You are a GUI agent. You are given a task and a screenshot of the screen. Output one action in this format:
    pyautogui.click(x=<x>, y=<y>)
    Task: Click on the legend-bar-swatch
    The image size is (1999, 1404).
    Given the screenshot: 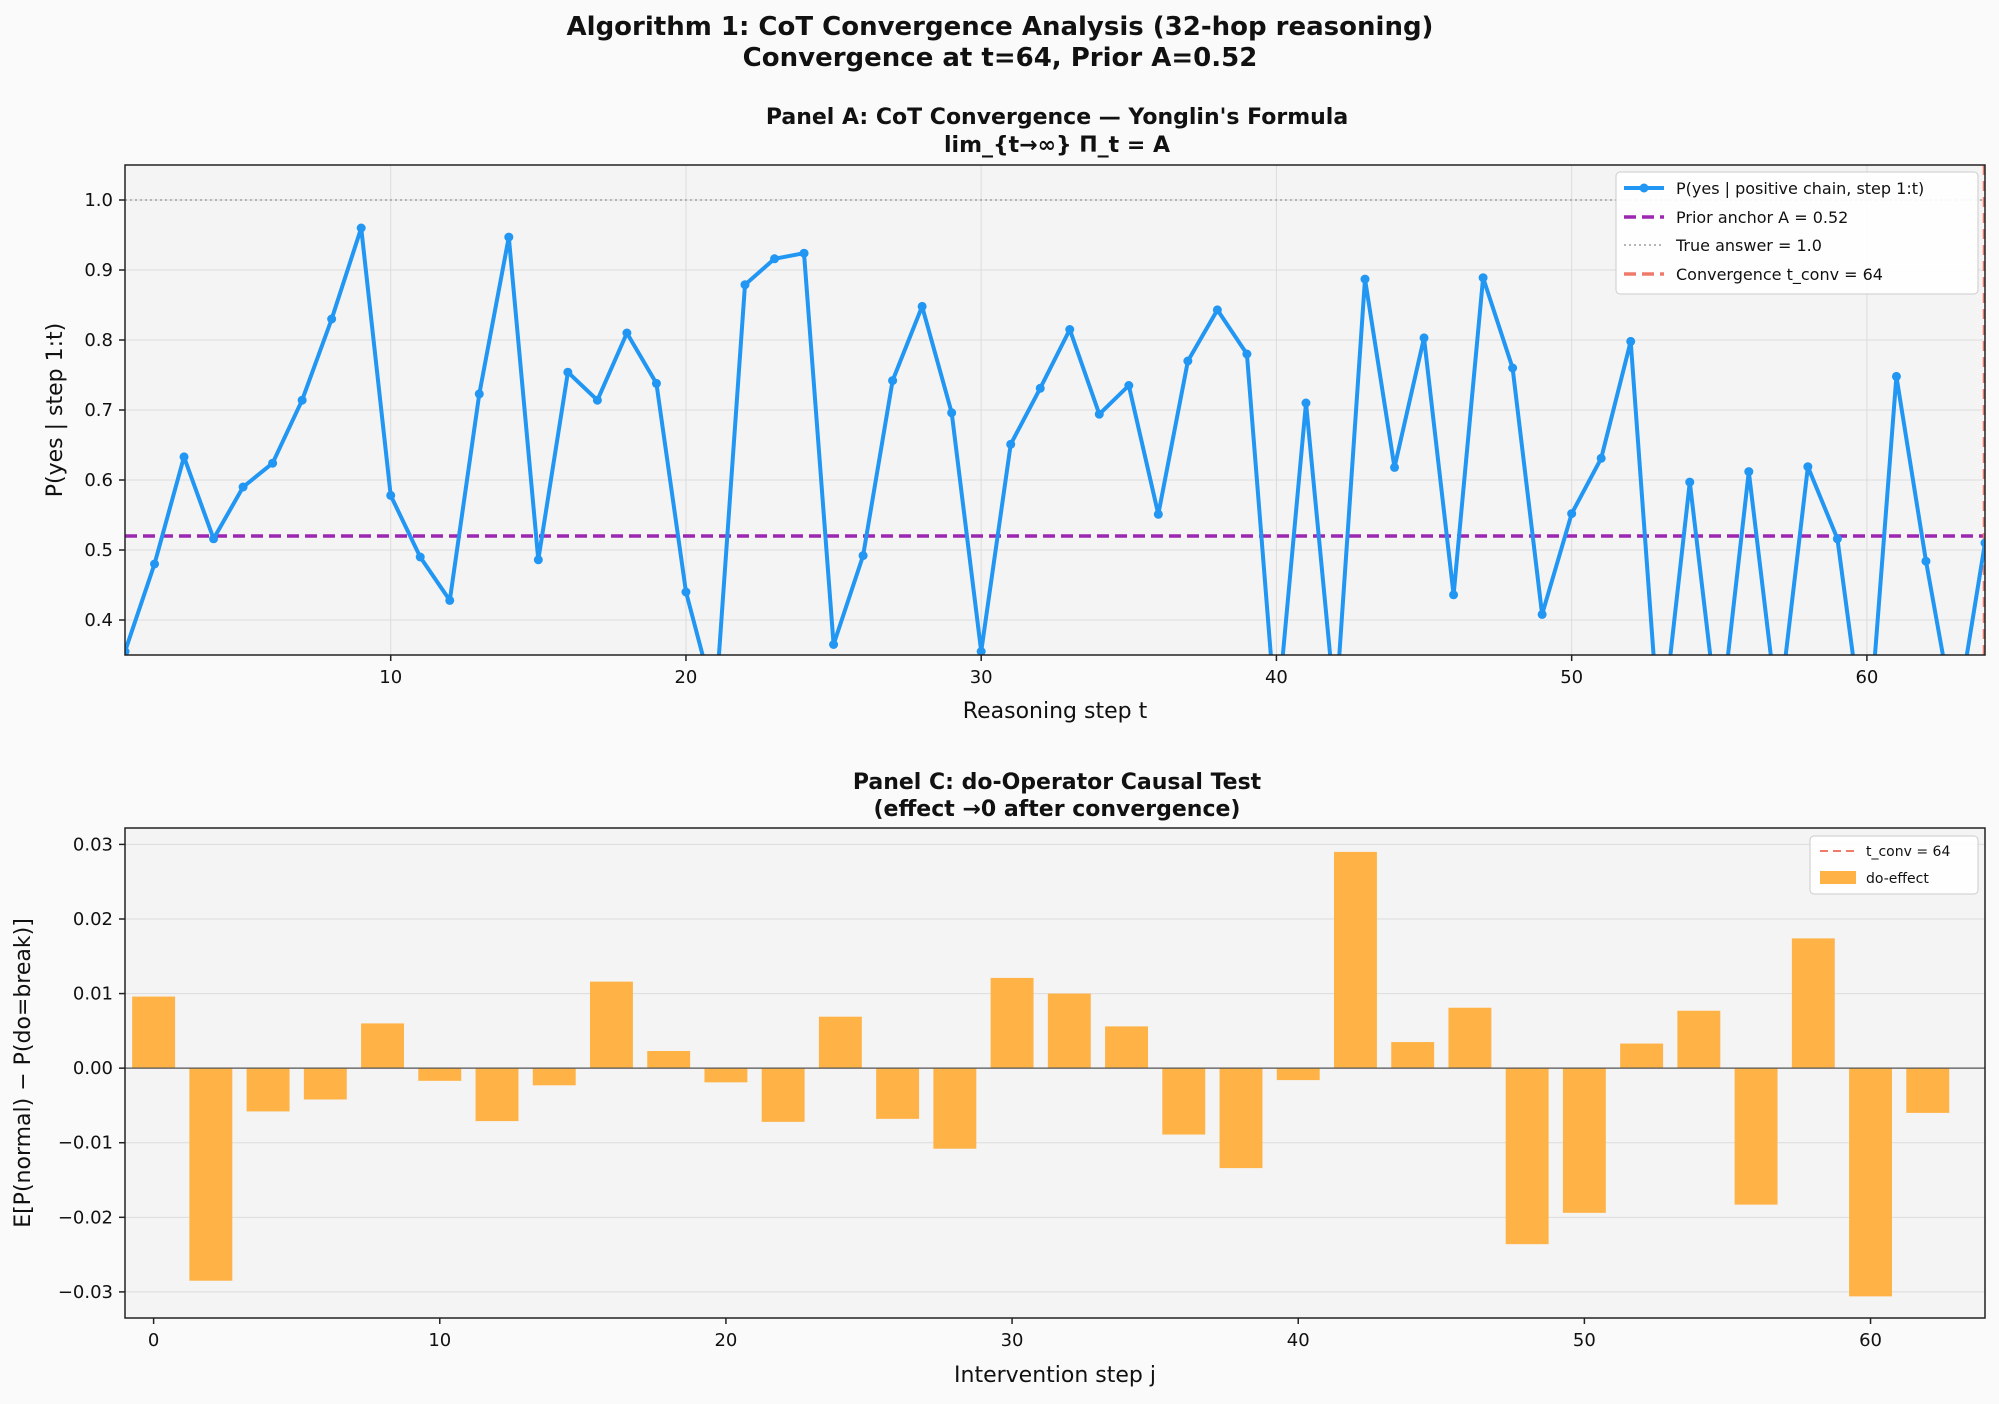 What is the action you would take?
    pyautogui.click(x=1838, y=877)
    